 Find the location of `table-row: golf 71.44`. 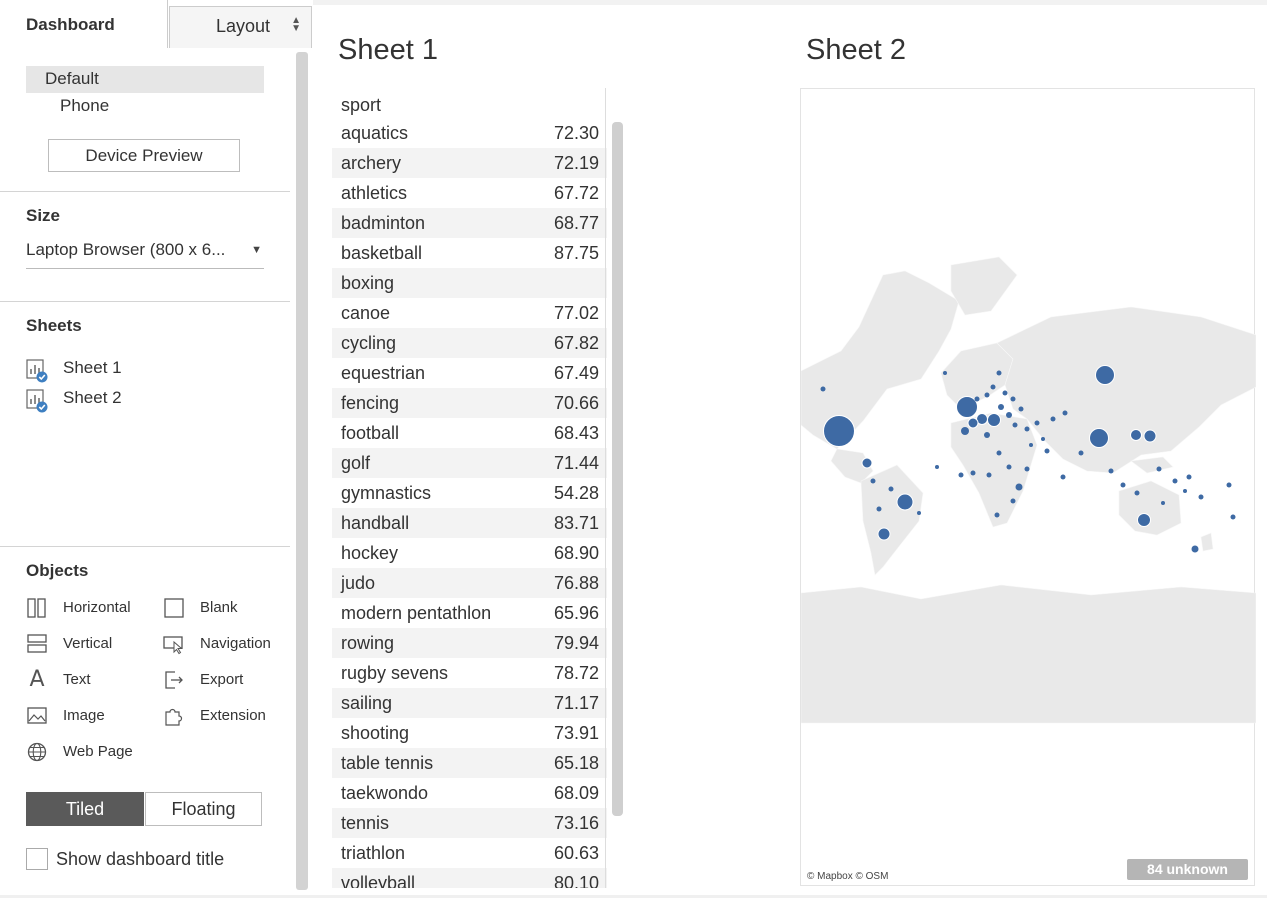

table-row: golf 71.44 is located at coordinates (469, 463).